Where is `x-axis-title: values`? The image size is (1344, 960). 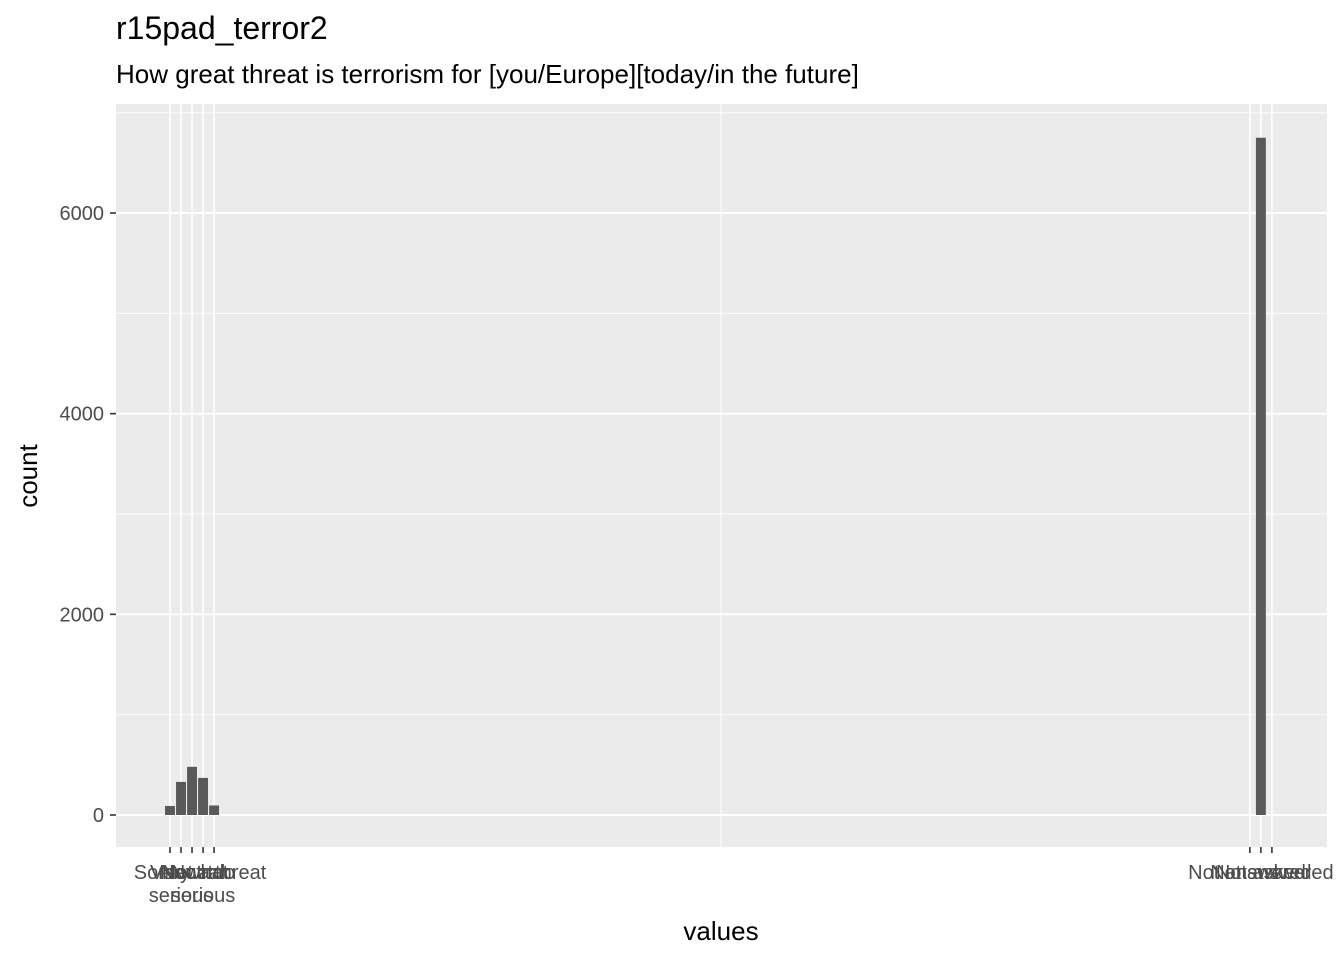
x-axis-title: values is located at coordinates (720, 931).